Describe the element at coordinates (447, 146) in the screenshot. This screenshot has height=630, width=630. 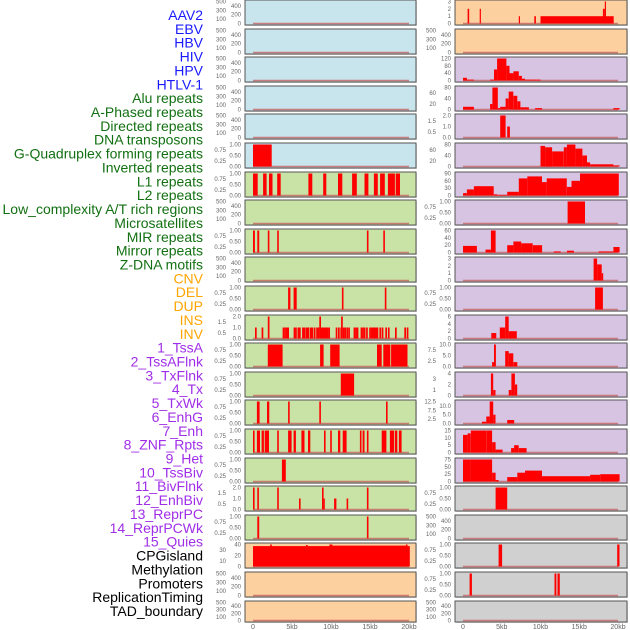
I see `y-tick-label: 80` at that location.